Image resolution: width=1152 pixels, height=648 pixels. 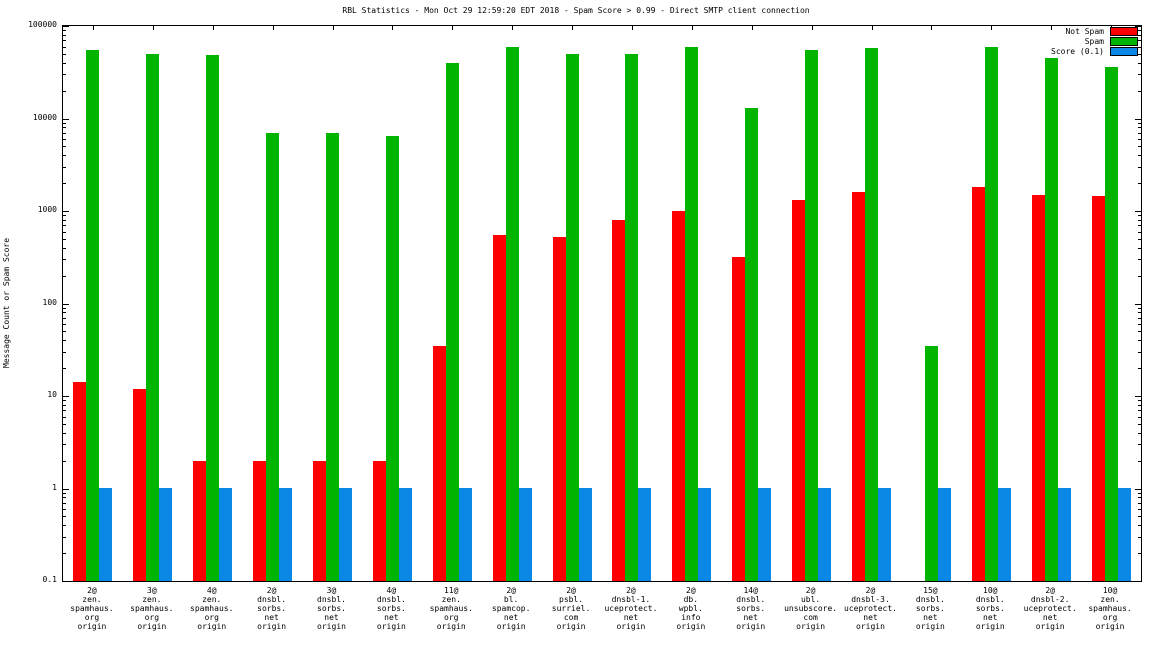 What do you see at coordinates (92, 608) in the screenshot?
I see `x-axis-category-label: 2@ zen. spamhaus. org origin` at bounding box center [92, 608].